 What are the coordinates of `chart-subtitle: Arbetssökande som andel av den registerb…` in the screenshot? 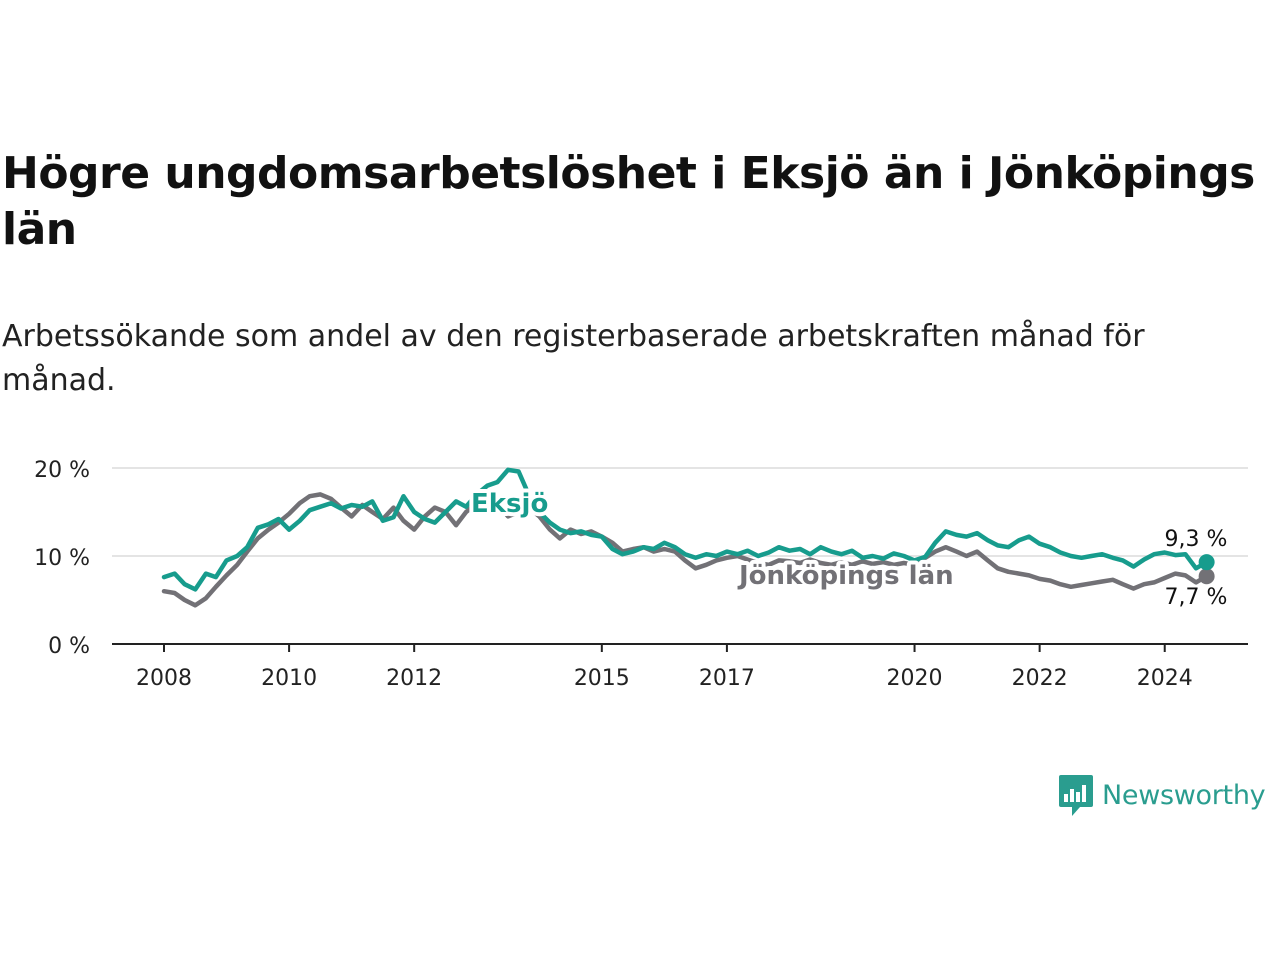 It's located at (573, 358).